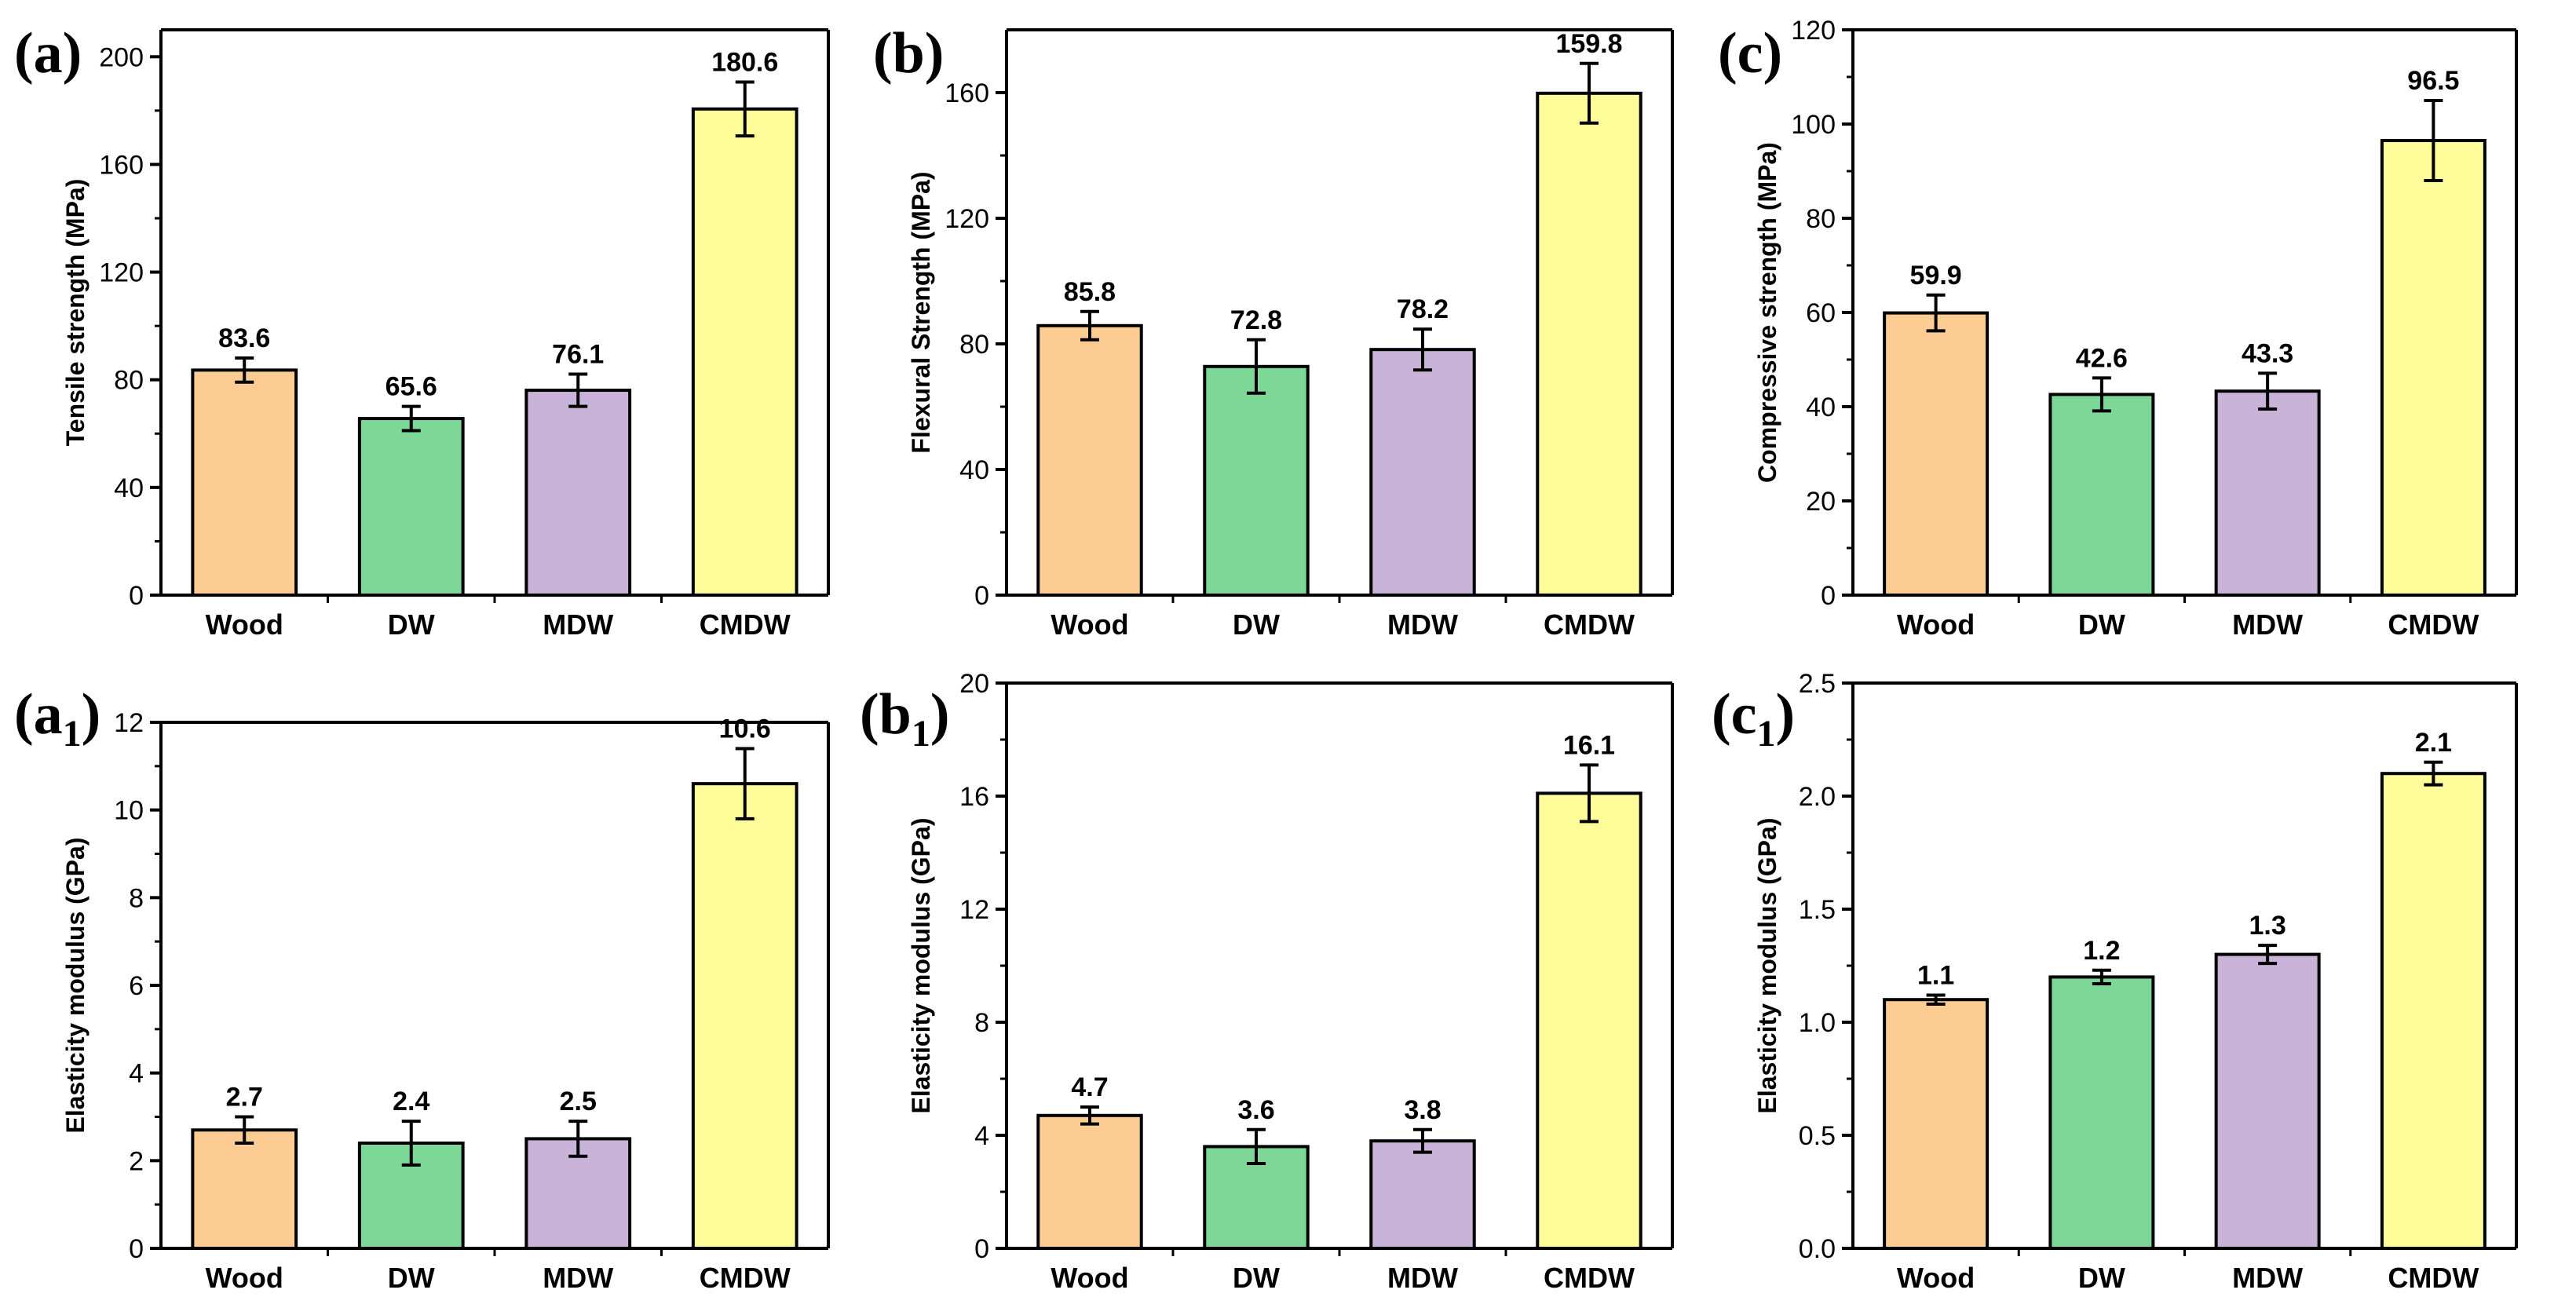 Image resolution: width=2576 pixels, height=1308 pixels. I want to click on y-tick-label: 1.5, so click(1818, 910).